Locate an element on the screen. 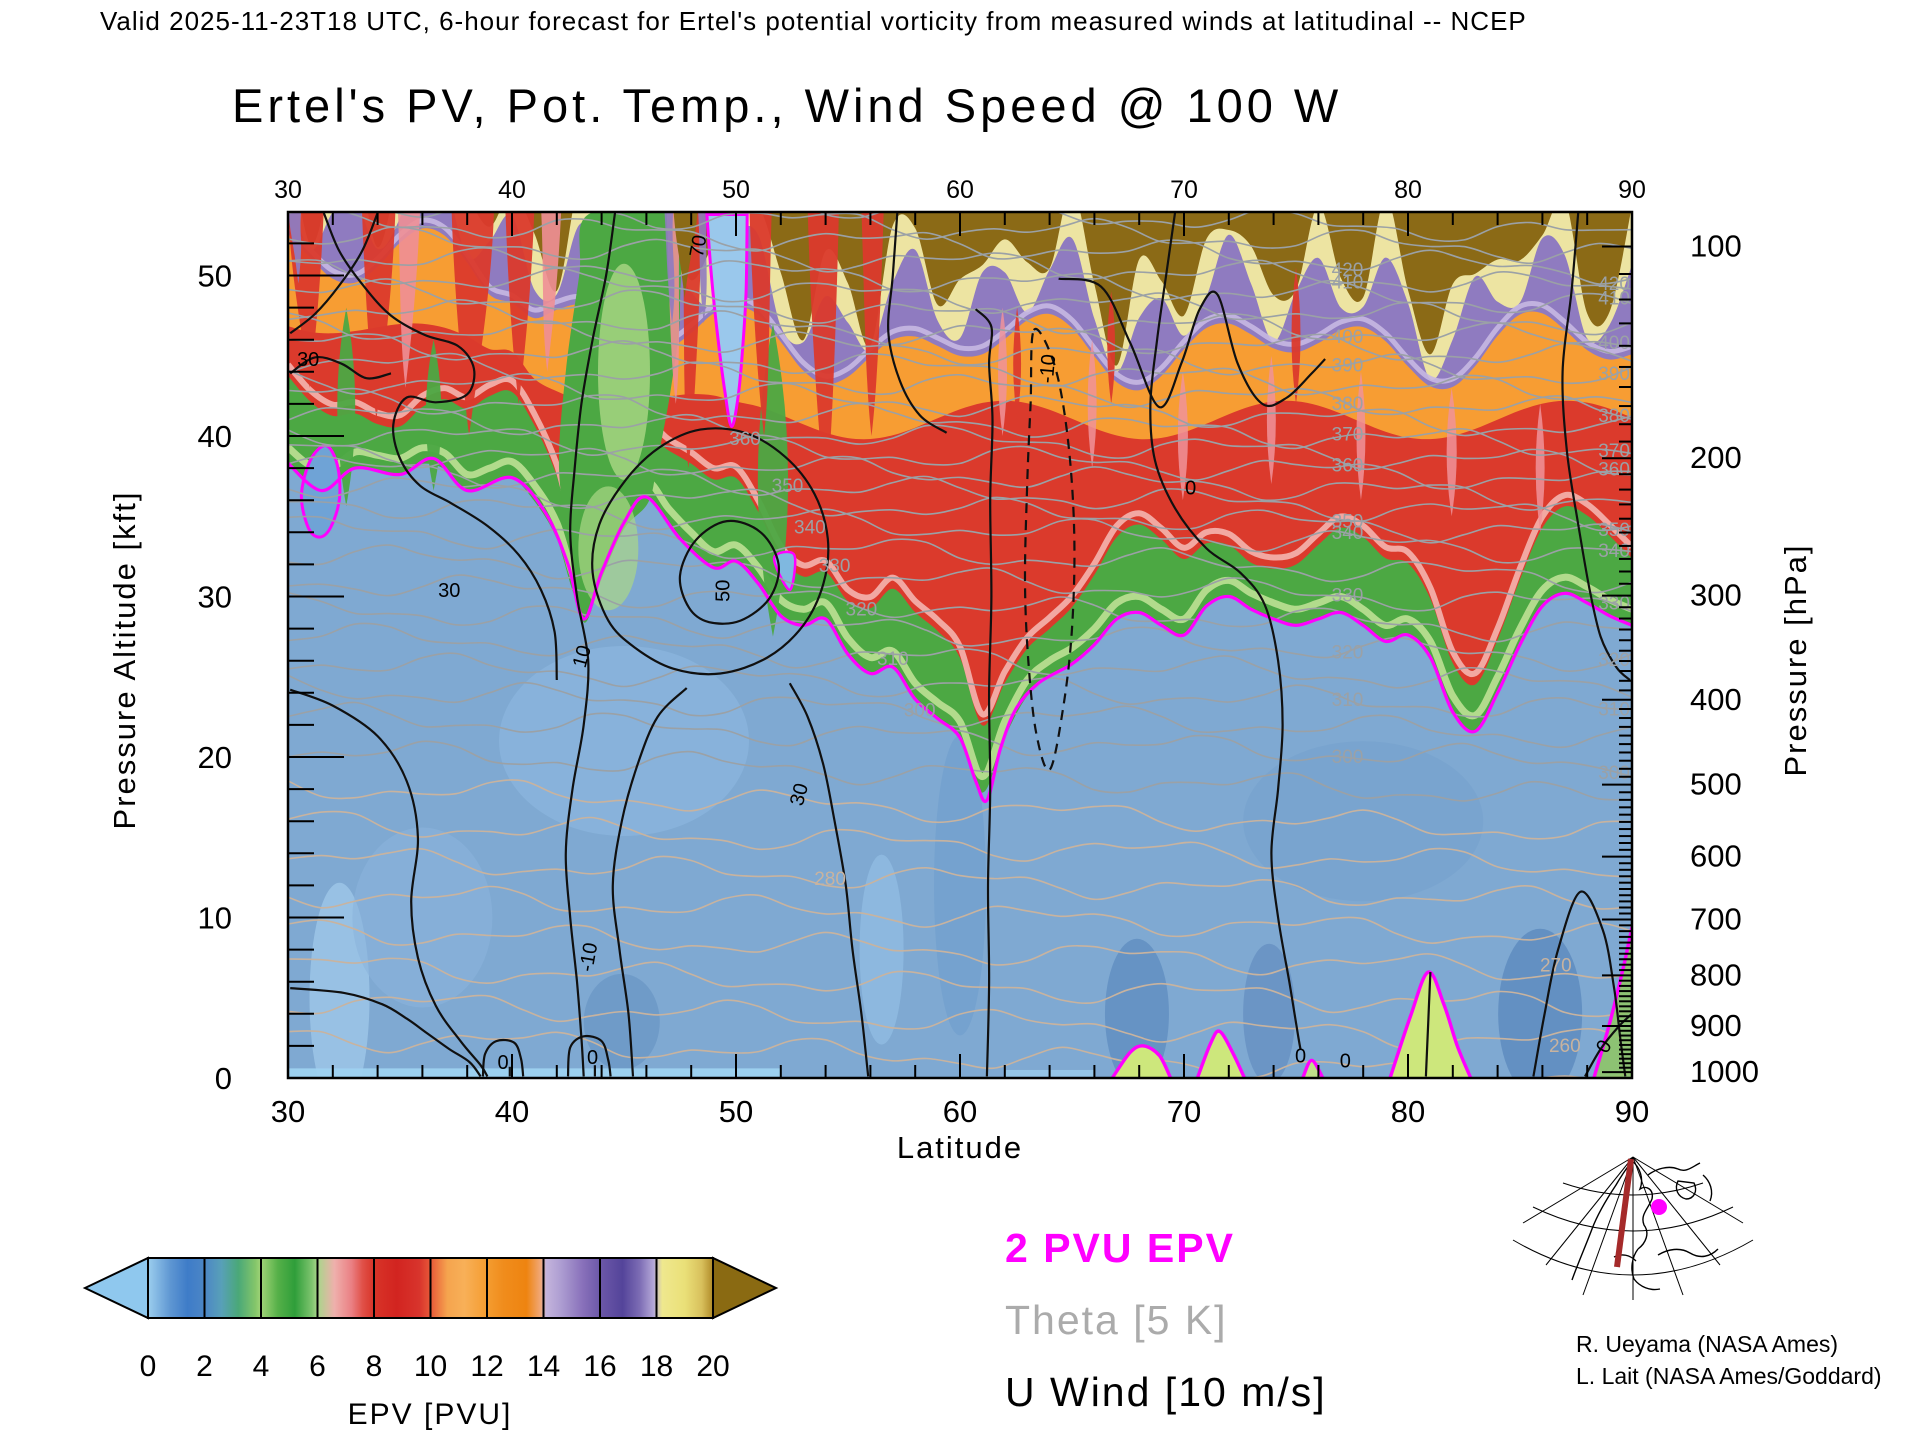 The image size is (1920, 1440). x-axis-top-tick-label: 30 is located at coordinates (288, 190).